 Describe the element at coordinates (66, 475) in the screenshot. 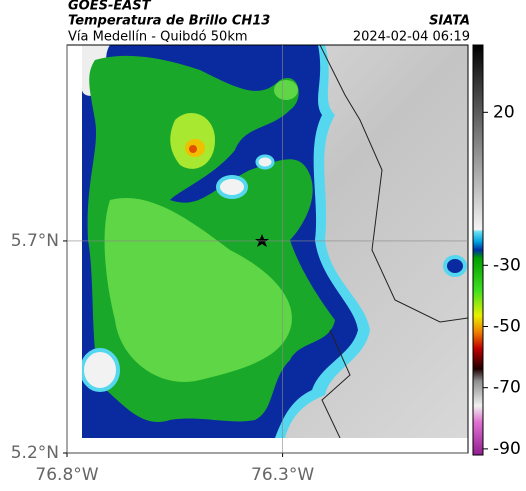

I see `x-tick-label: 76.8°W` at that location.